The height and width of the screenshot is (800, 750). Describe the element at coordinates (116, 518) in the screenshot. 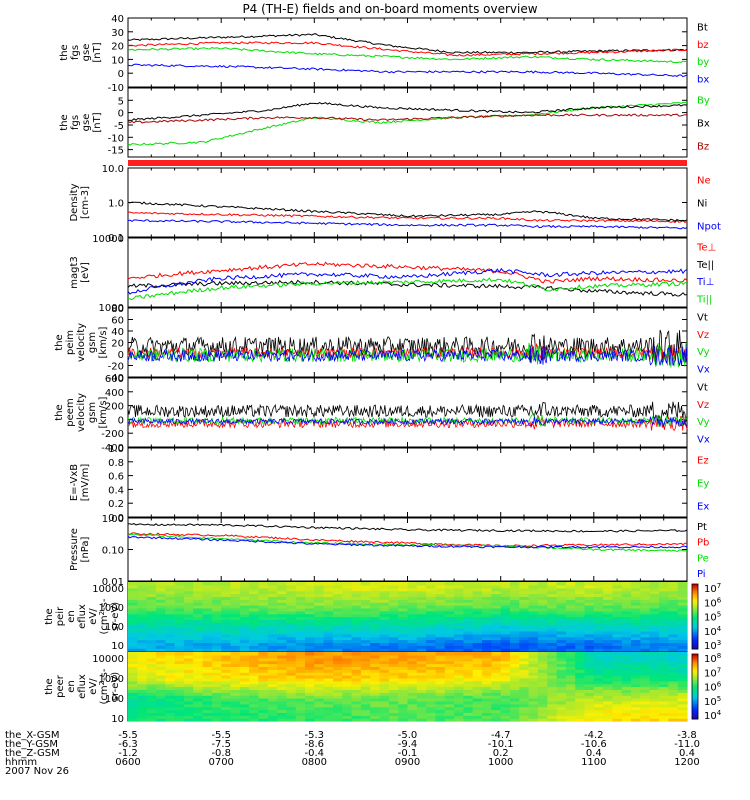

I see `y-tick-label: 0.0` at that location.